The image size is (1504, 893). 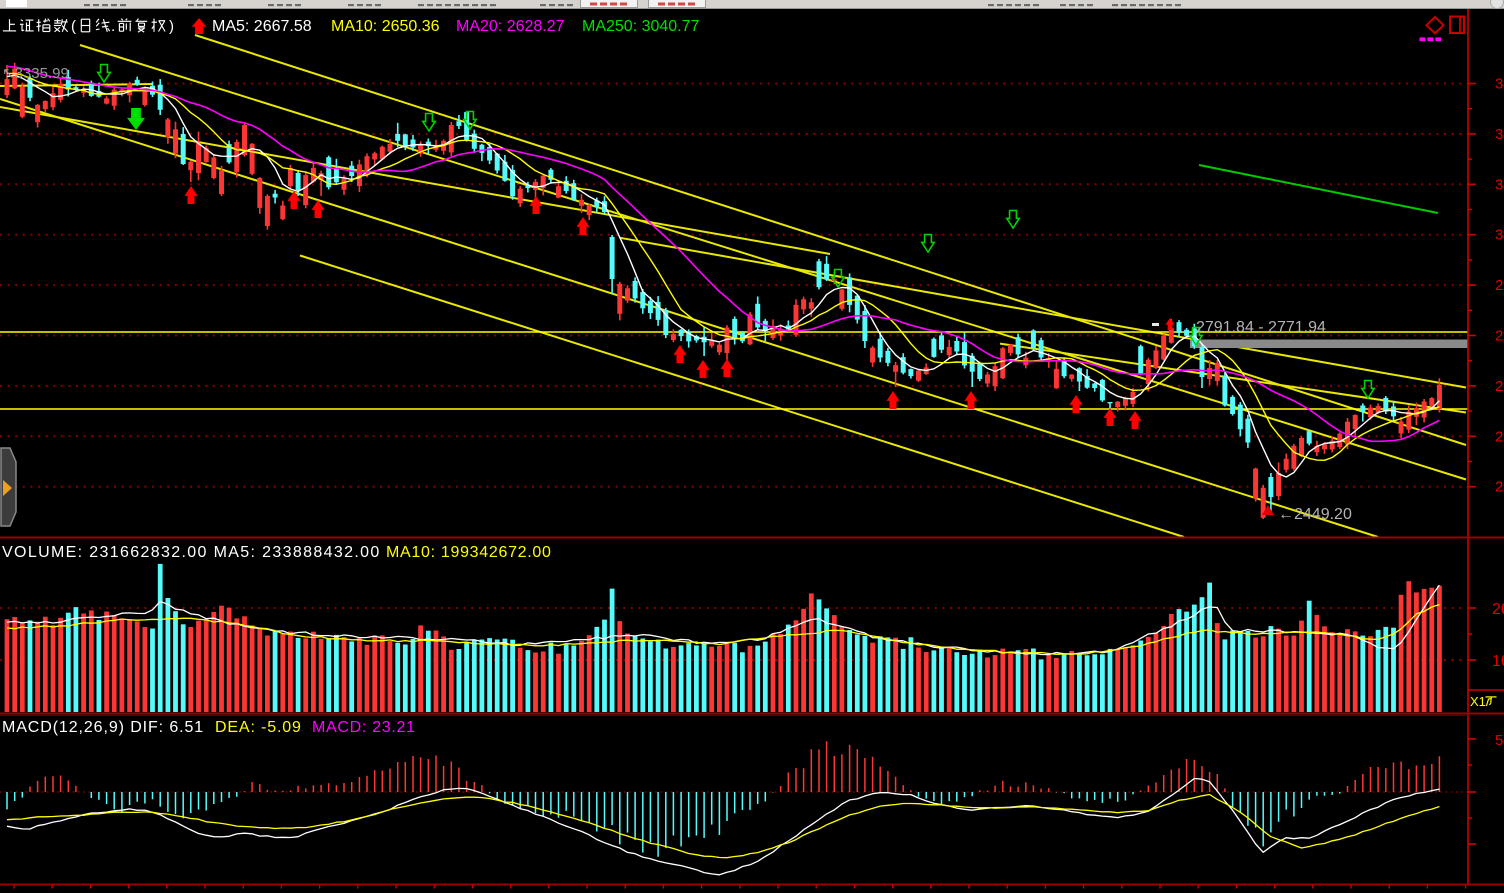 What do you see at coordinates (1478, 701) in the screenshot?
I see `svg-text: X1` at bounding box center [1478, 701].